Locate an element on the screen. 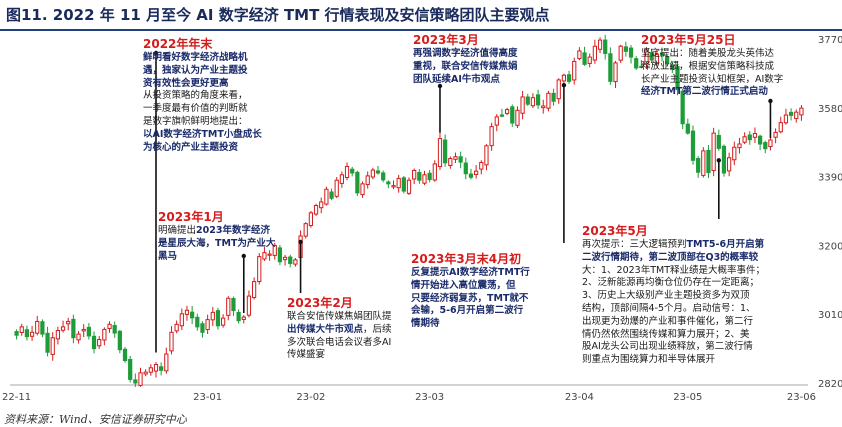  annotation-line: 只要经济弱复苏，TMT就不 is located at coordinates (470, 298).